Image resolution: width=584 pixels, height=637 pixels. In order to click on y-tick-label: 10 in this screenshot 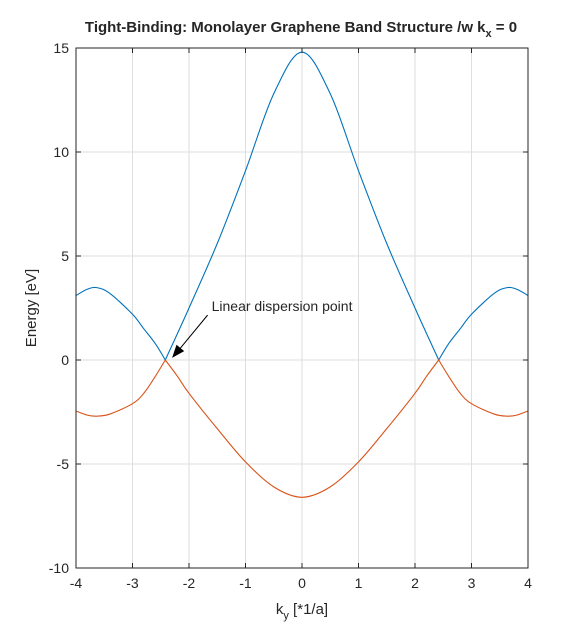, I will do `click(61, 152)`.